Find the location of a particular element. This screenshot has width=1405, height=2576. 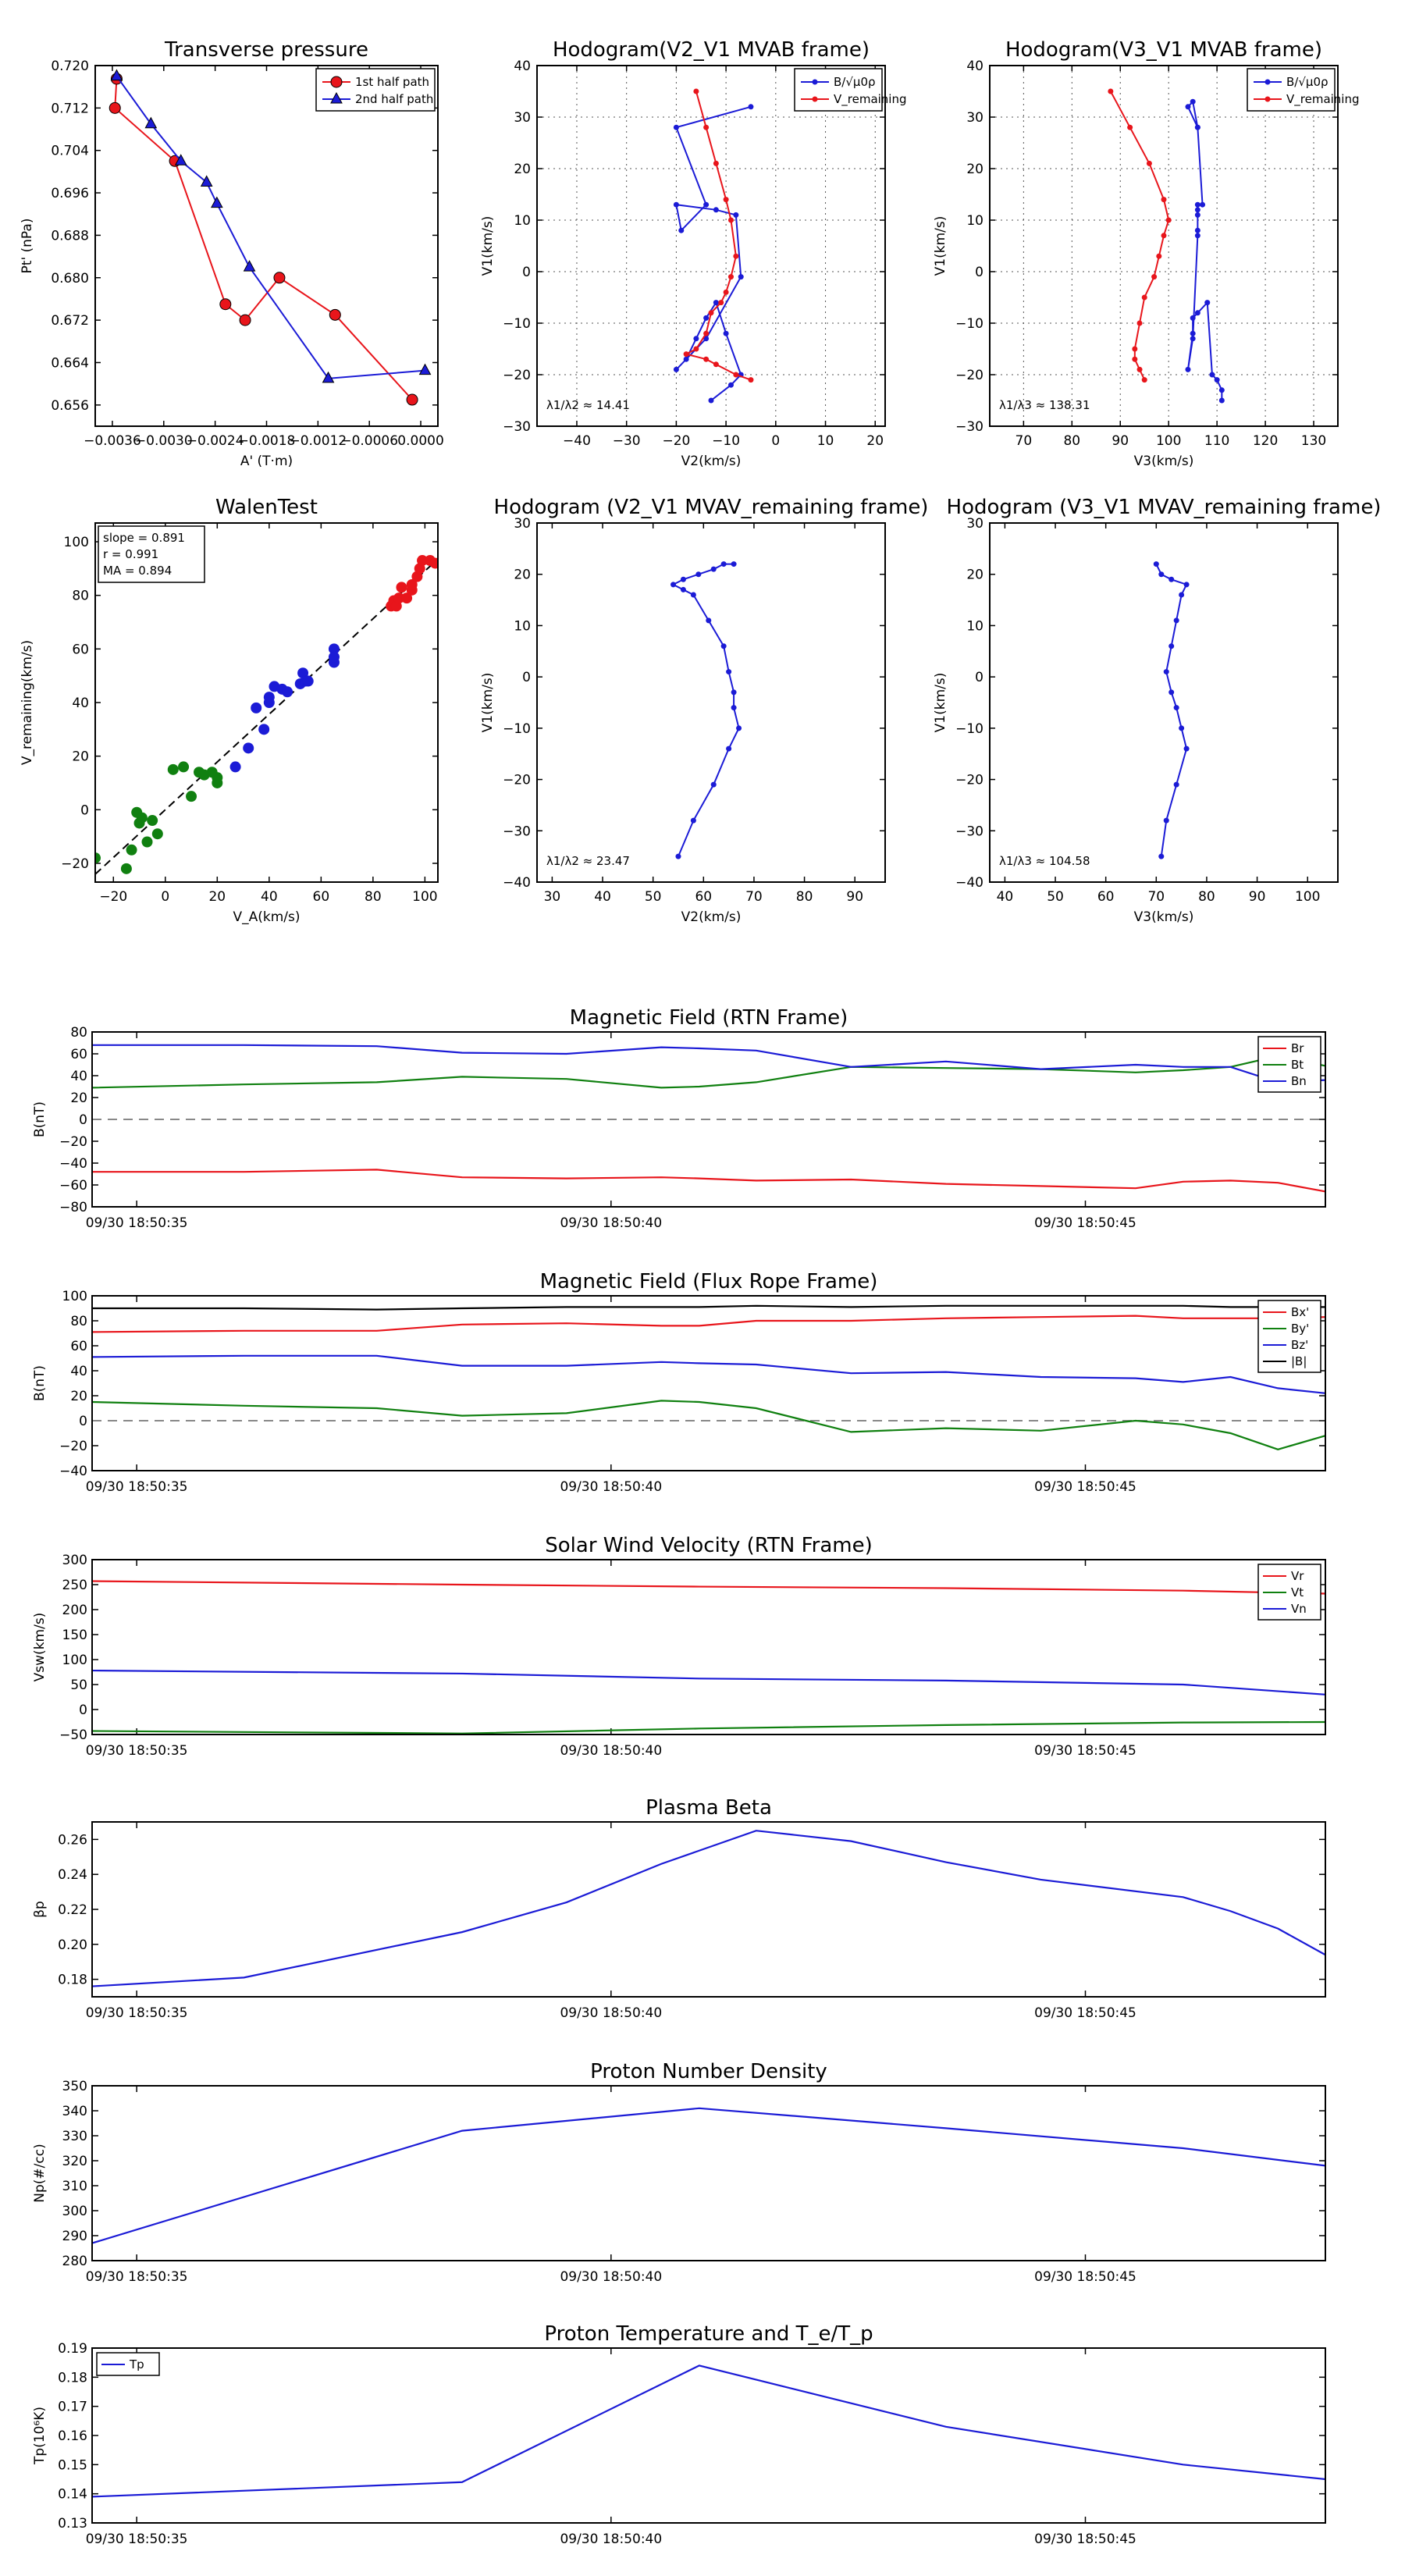

y-tick-label: 0.672 is located at coordinates (70, 321).